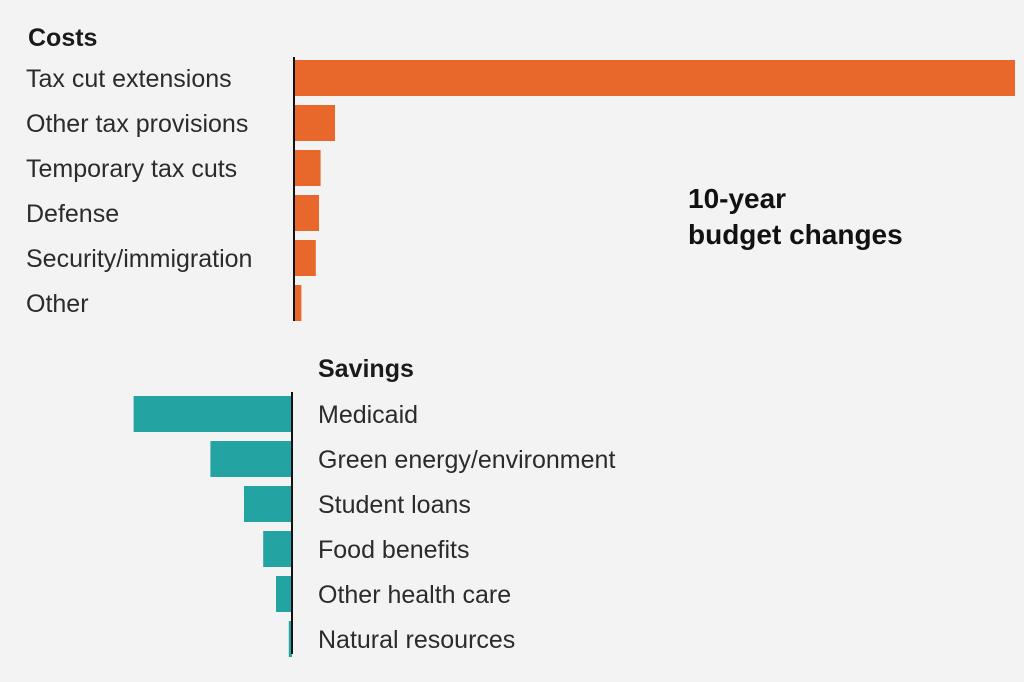 The height and width of the screenshot is (682, 1024). I want to click on costs-label-tax-cut-extensions: Tax cut extensions, so click(129, 79).